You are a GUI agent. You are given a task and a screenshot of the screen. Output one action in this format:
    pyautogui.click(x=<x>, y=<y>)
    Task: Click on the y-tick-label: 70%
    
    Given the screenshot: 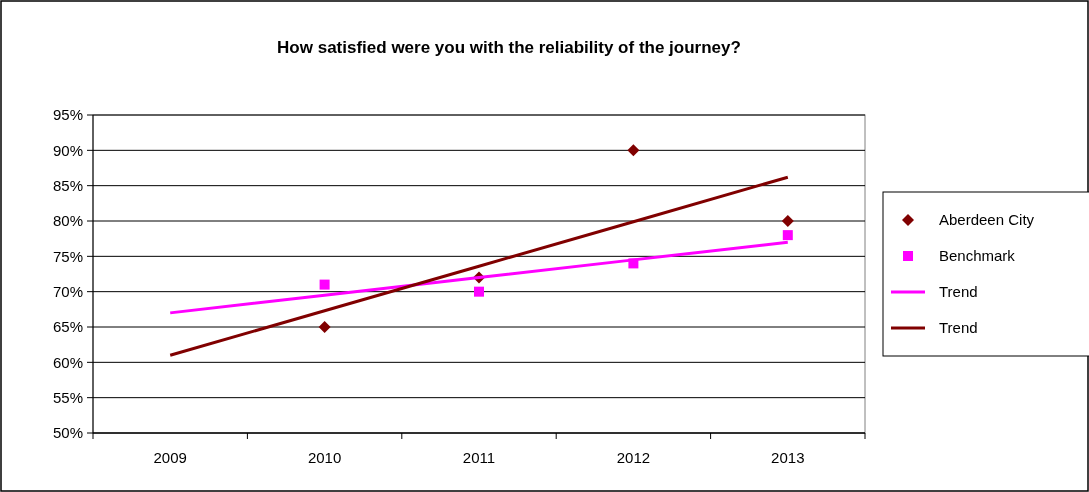 What is the action you would take?
    pyautogui.click(x=67, y=291)
    